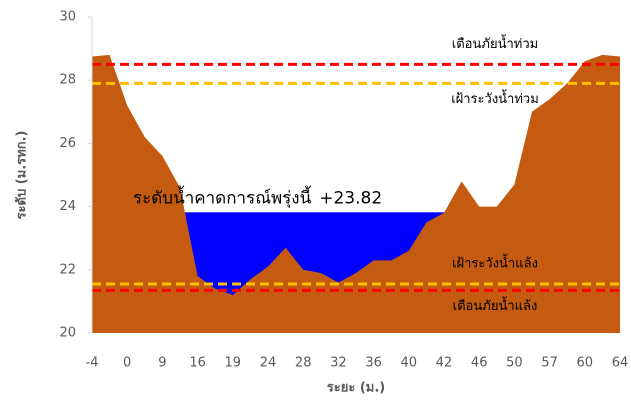 This screenshot has width=631, height=405. What do you see at coordinates (67, 80) in the screenshot?
I see `y-tick-label: 28` at bounding box center [67, 80].